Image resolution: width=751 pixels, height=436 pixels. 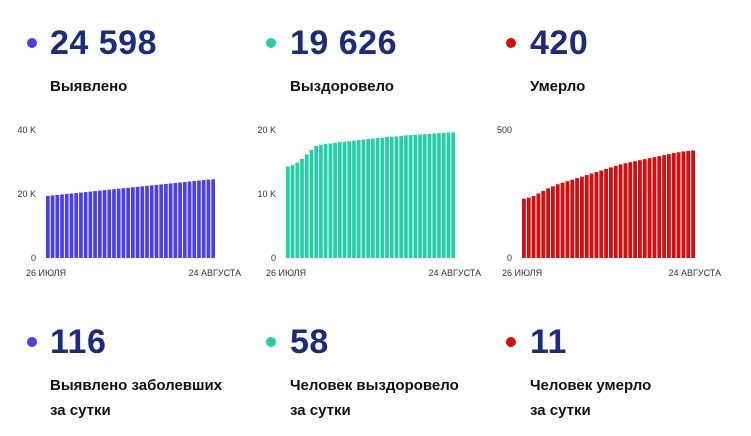 I want to click on recovered-chart: 0 10 K 20 K 26 ИЮЛЯ 24 АВГУСТА, so click(x=369, y=201).